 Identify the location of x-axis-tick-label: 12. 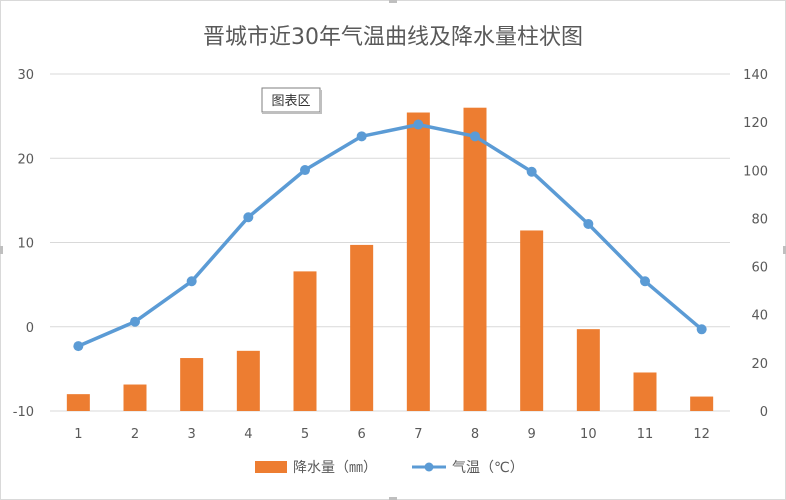
(701, 434).